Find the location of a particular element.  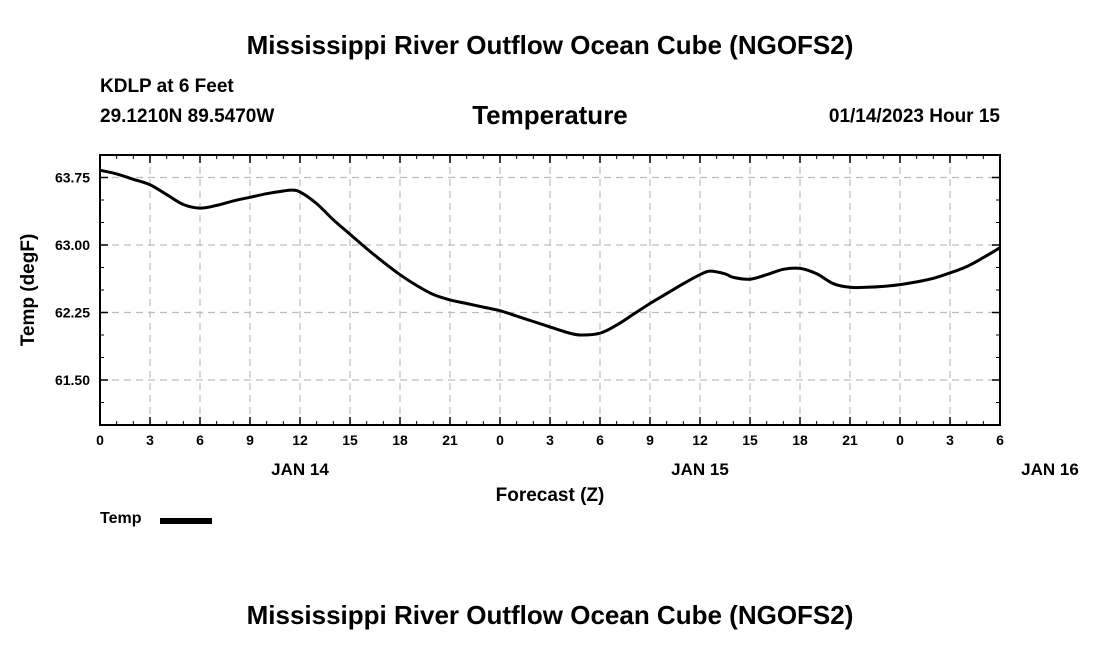

x-axis-title: Forecast (Z) is located at coordinates (550, 495).